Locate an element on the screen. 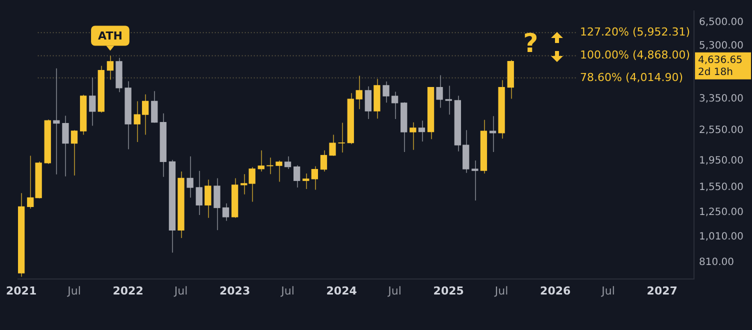  ref-line-label: 100.00% (4,868.00) is located at coordinates (635, 55).